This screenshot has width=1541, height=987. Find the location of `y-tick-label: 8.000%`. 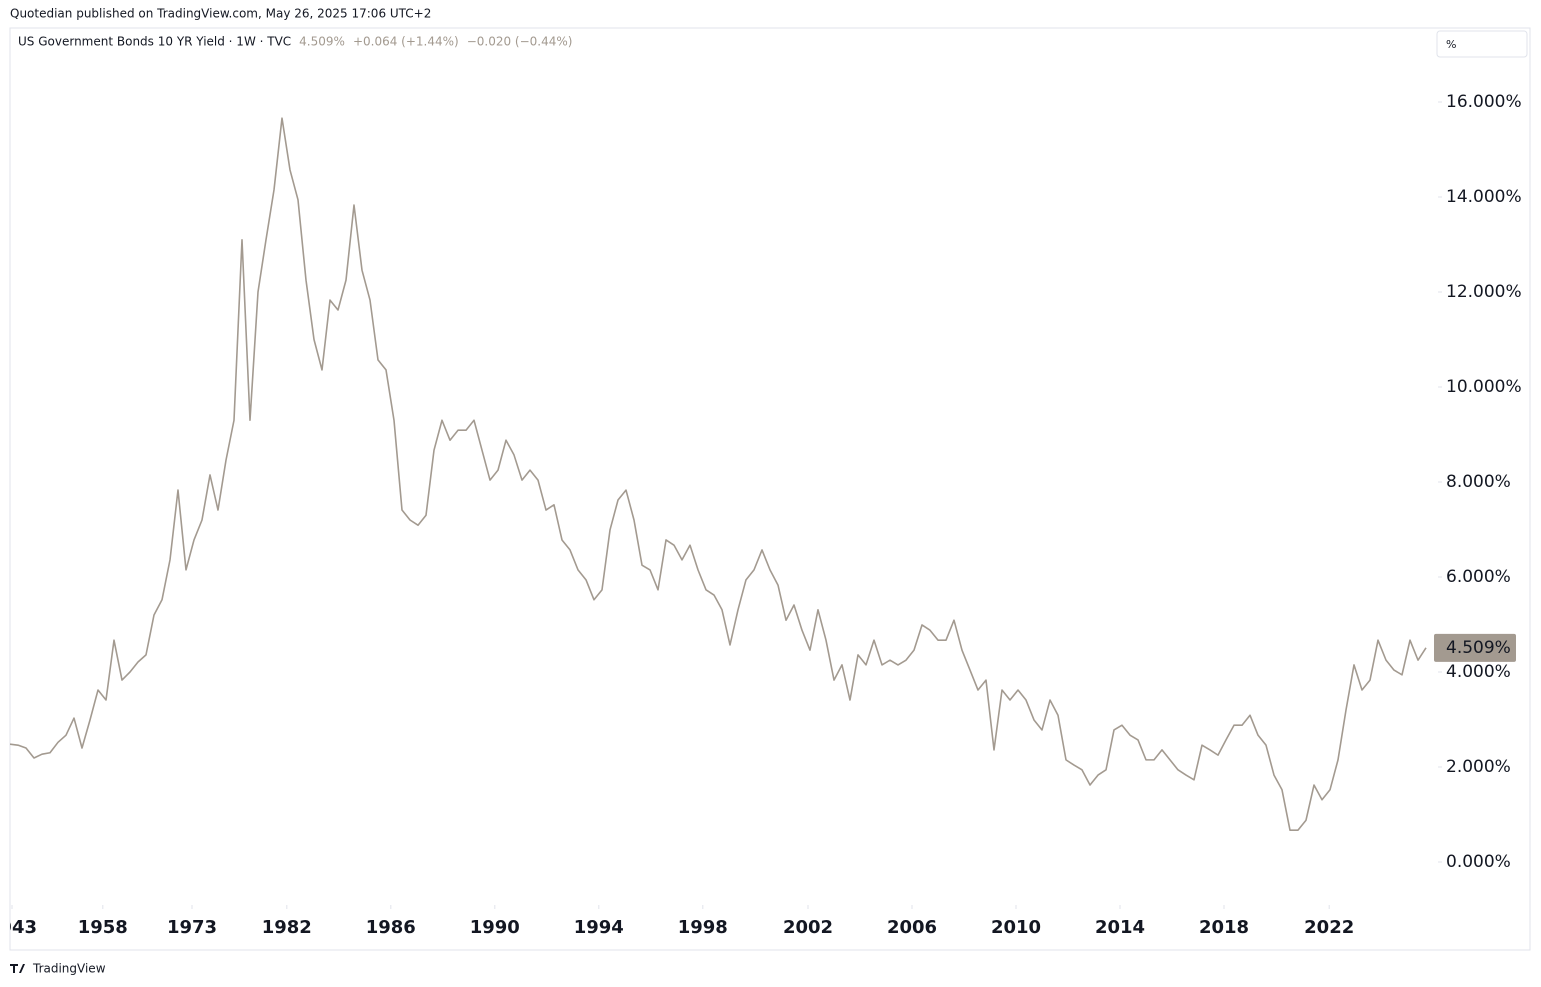

y-tick-label: 8.000% is located at coordinates (1478, 482).